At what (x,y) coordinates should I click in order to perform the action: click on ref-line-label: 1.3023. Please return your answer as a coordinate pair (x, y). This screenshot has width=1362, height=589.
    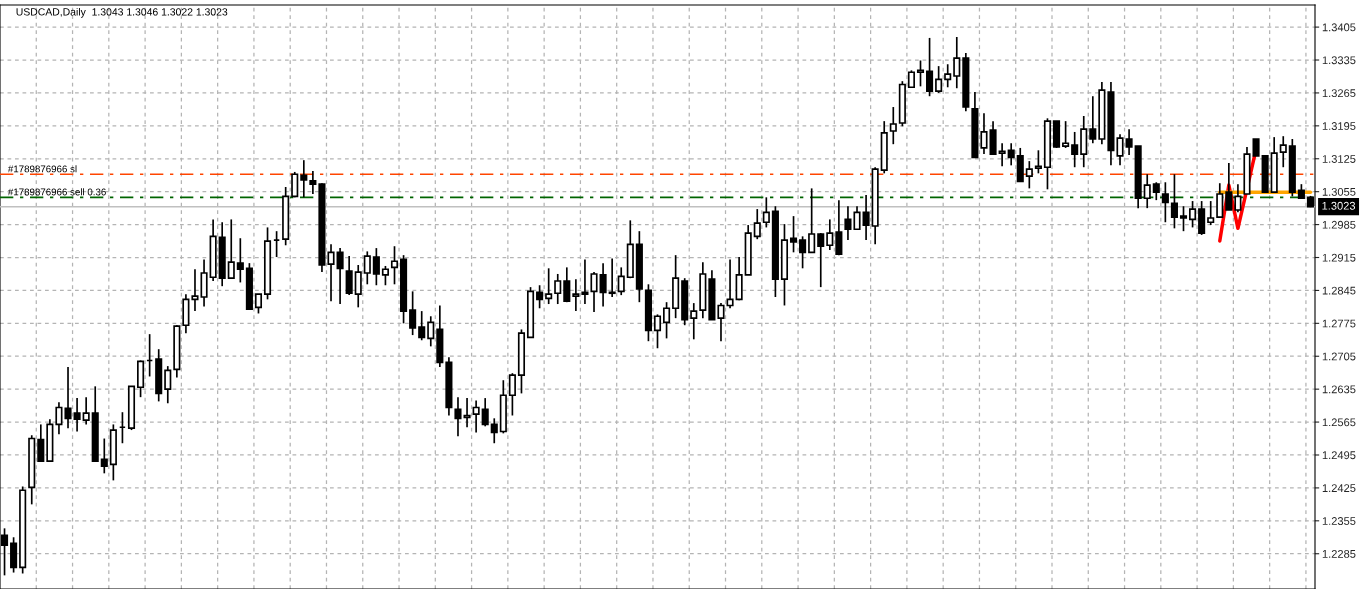
    Looking at the image, I should click on (1339, 205).